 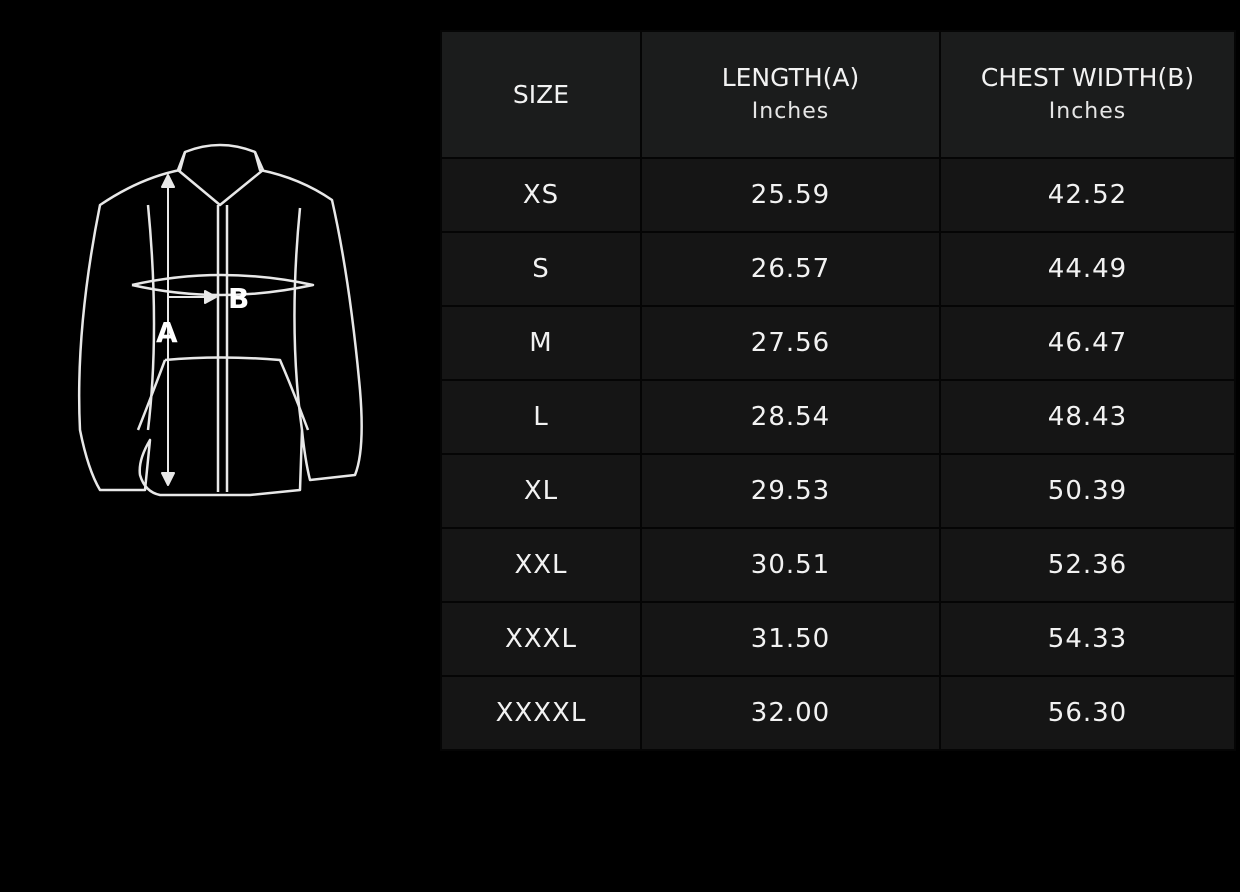 What do you see at coordinates (790, 639) in the screenshot?
I see `length-cell: 31.50` at bounding box center [790, 639].